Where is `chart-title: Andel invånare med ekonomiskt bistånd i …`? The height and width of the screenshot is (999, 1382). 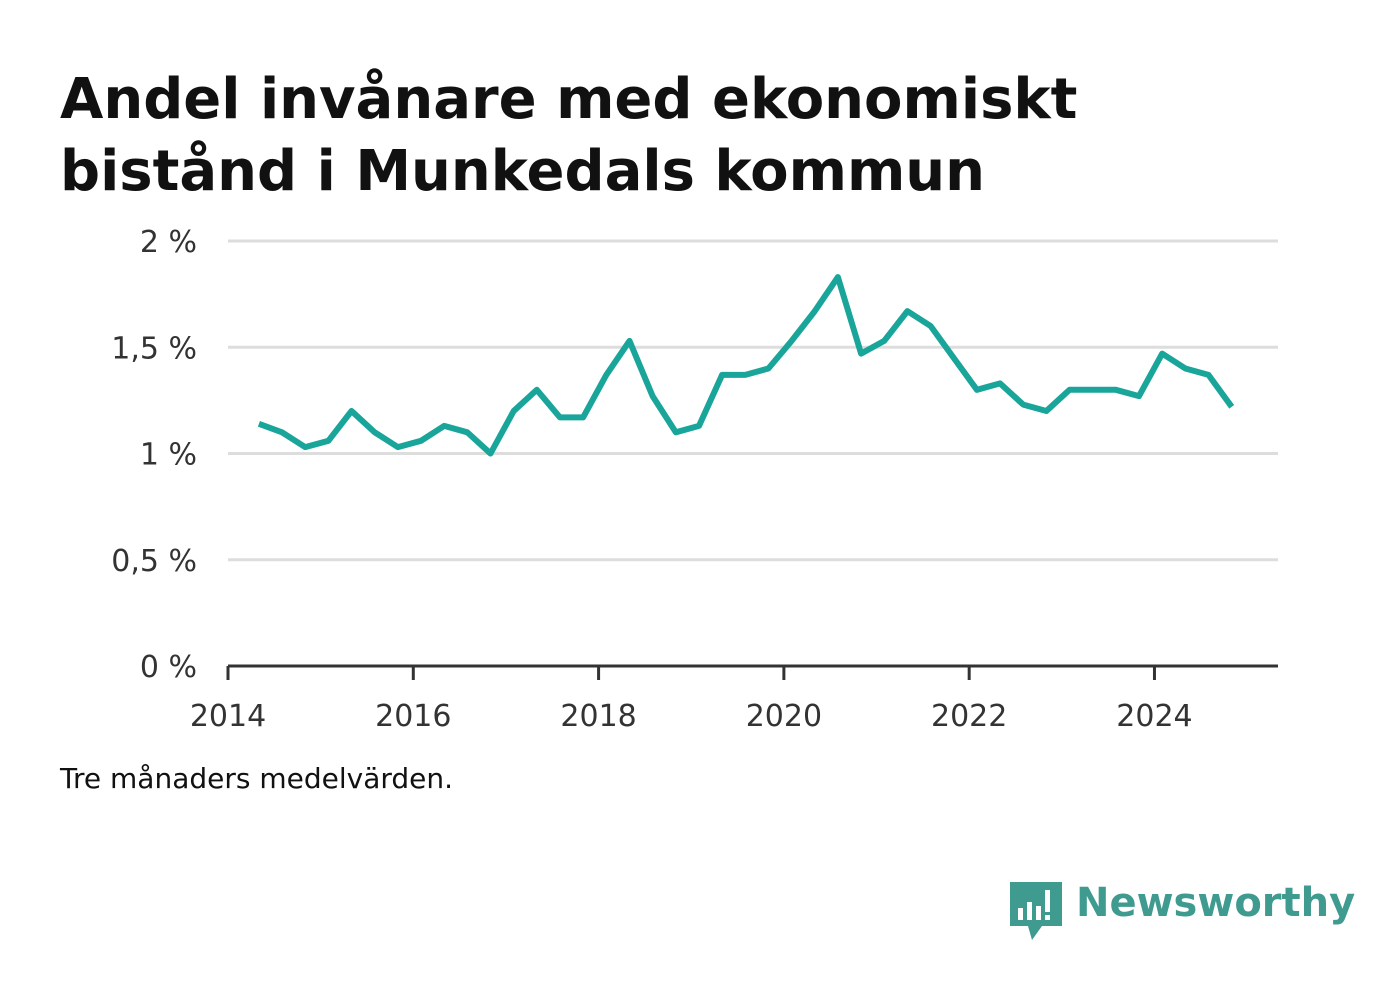
chart-title: Andel invånare med ekonomiskt bistånd i … is located at coordinates (660, 136).